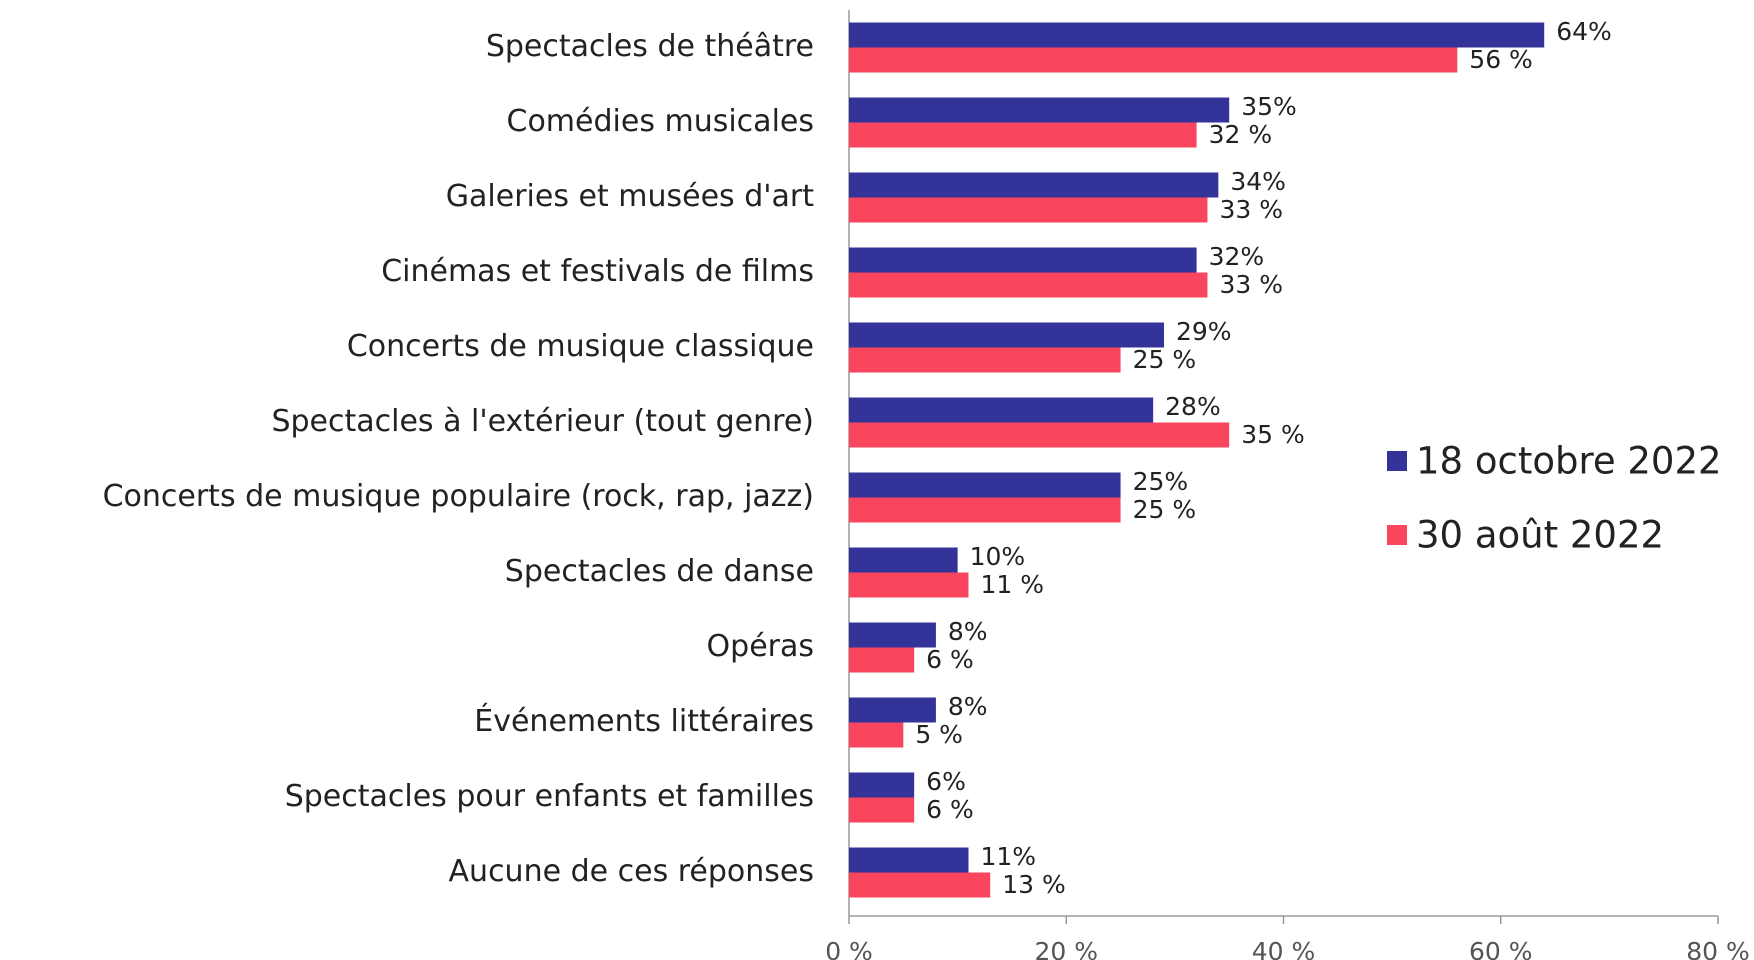 The height and width of the screenshot is (960, 1754). I want to click on data-label: 35%, so click(1269, 106).